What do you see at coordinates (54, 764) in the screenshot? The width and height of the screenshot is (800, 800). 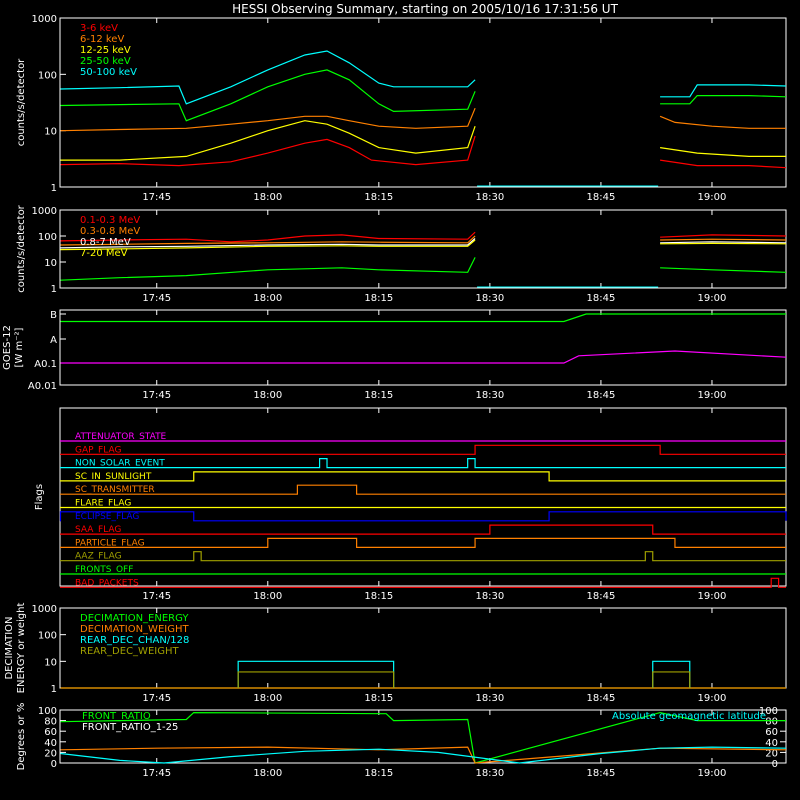 I see `ratio-ytick-label: 0` at bounding box center [54, 764].